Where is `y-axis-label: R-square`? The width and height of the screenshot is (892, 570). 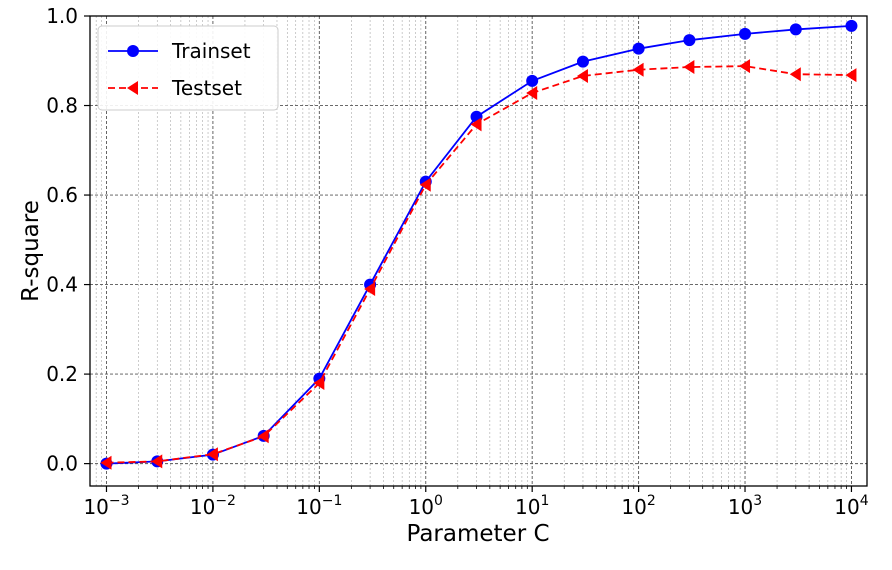 y-axis-label: R-square is located at coordinates (31, 251).